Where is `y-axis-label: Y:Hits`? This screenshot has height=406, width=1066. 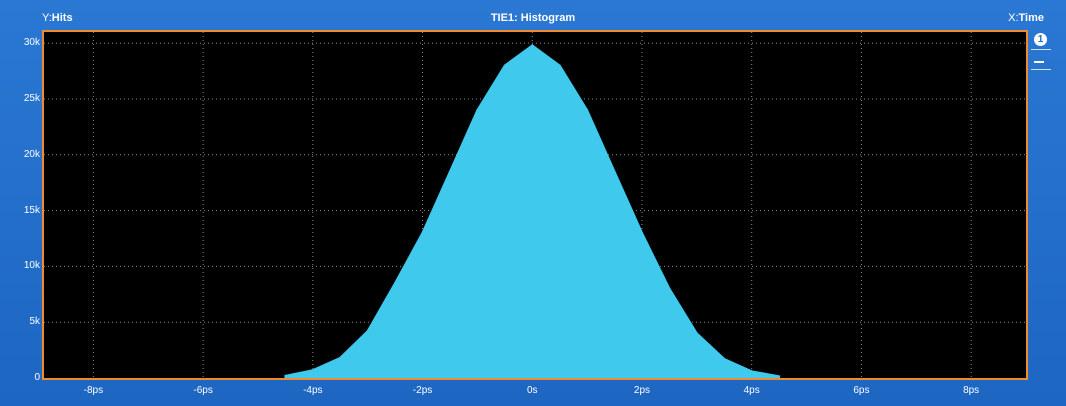 y-axis-label: Y:Hits is located at coordinates (57, 18).